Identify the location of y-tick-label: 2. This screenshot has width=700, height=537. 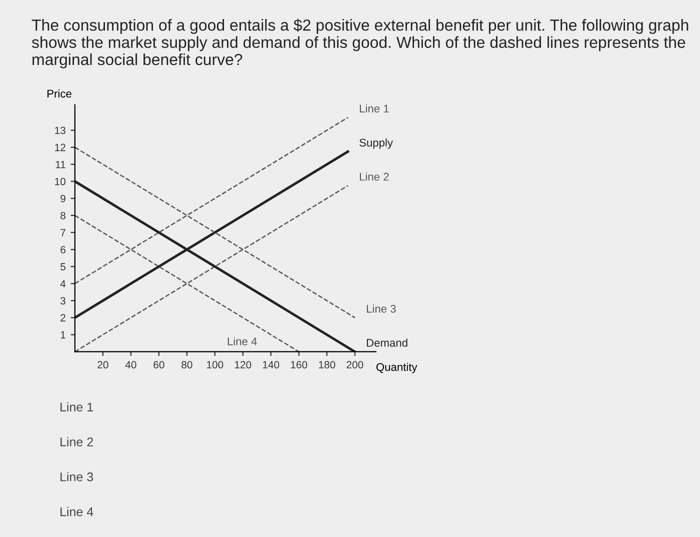
(63, 318).